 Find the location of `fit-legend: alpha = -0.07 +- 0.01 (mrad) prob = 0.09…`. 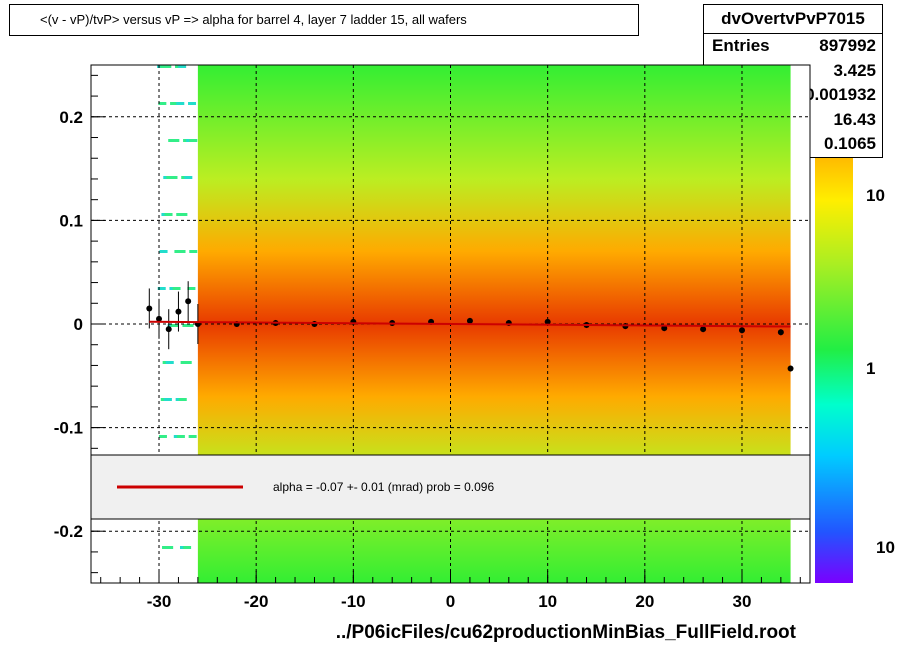

fit-legend: alpha = -0.07 +- 0.01 (mrad) prob = 0.09… is located at coordinates (450, 487).